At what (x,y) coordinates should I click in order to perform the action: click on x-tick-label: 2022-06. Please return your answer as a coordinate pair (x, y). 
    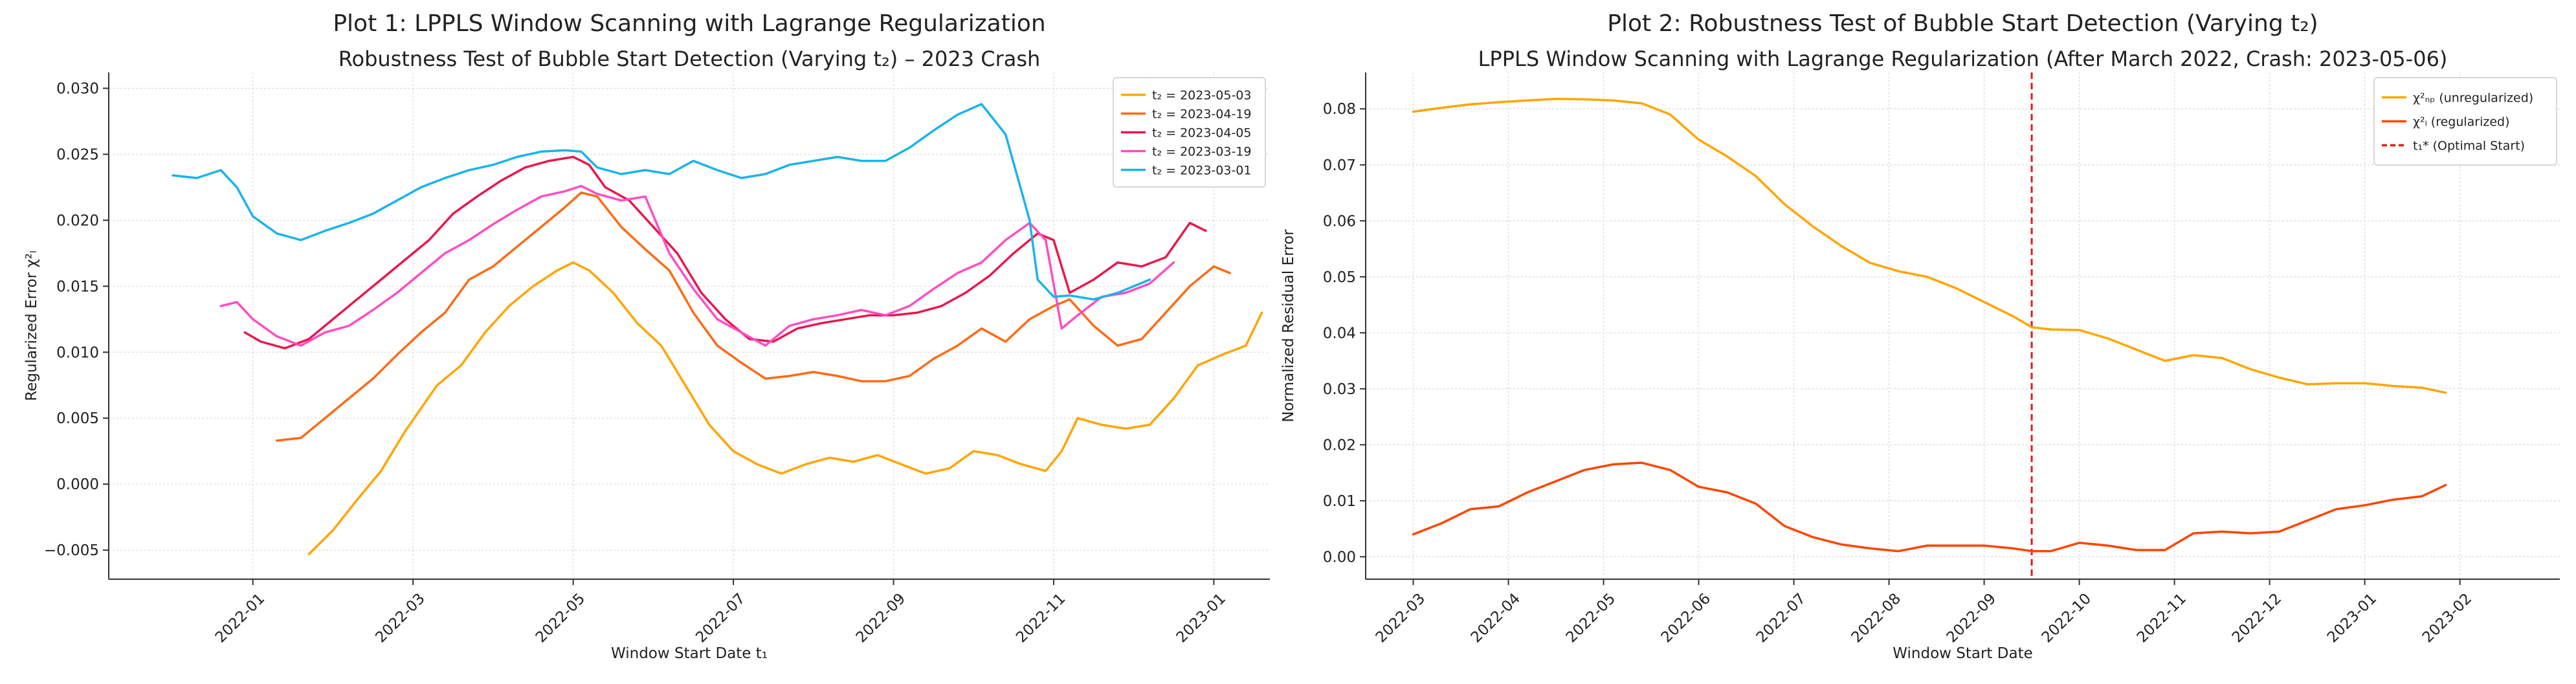
    Looking at the image, I should click on (1686, 618).